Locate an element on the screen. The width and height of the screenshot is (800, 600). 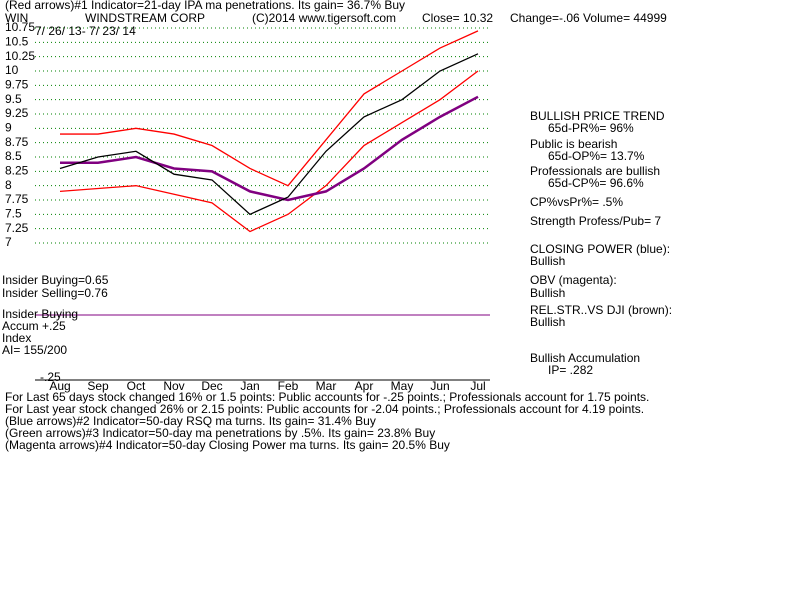
company: WINDSTREAM CORP is located at coordinates (145, 18).